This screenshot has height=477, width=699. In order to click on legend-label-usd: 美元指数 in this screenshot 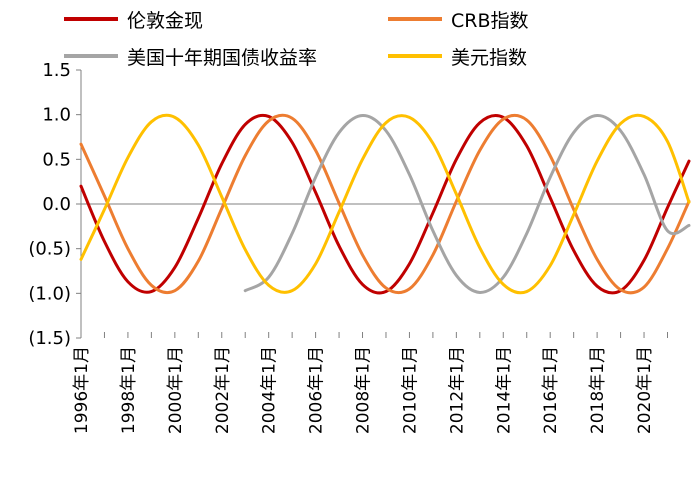, I will do `click(489, 58)`.